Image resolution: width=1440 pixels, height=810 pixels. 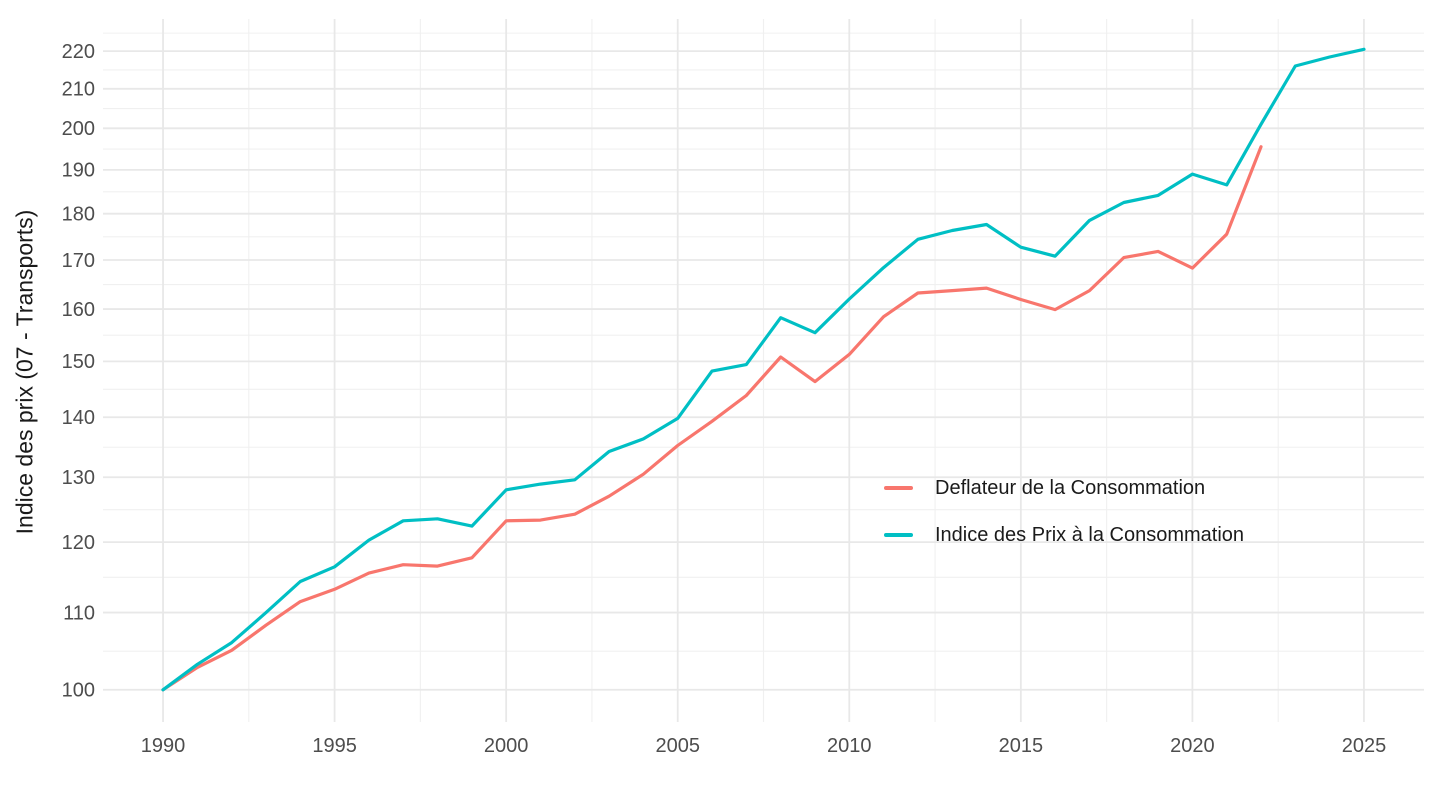 I want to click on x-axis-tick-label: 1990, so click(x=163, y=746).